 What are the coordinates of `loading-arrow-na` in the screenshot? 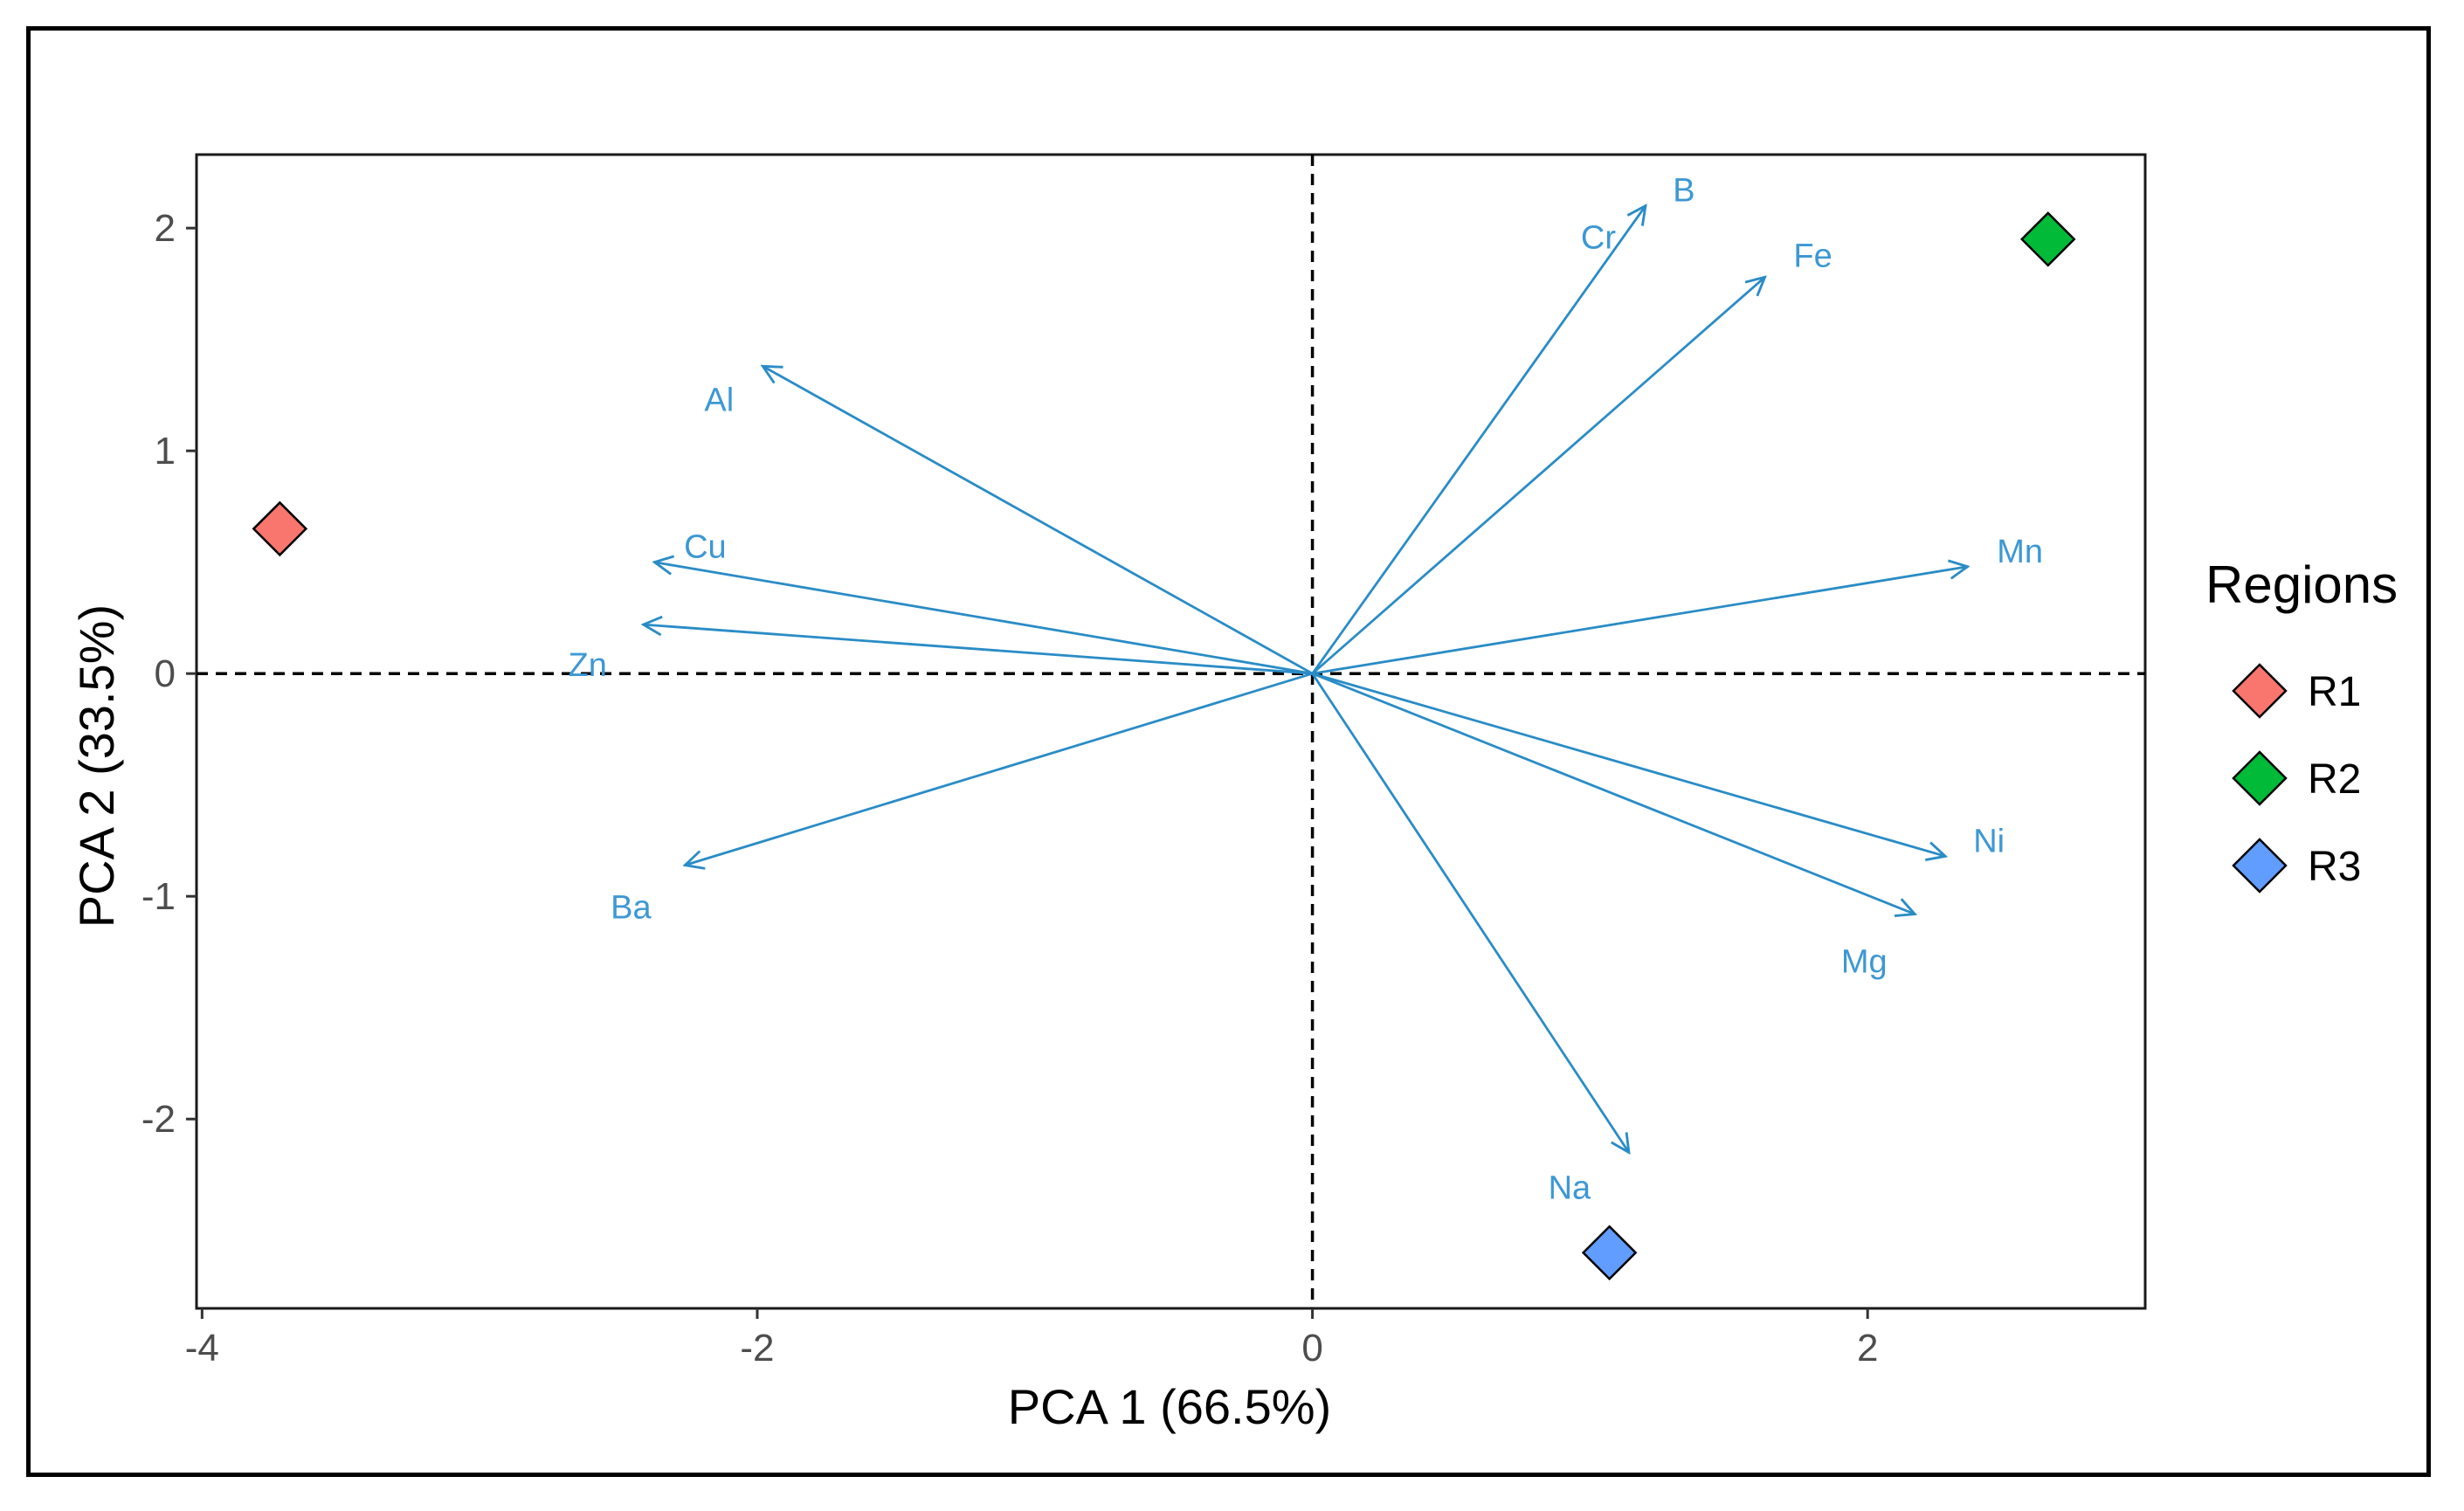 It's located at (1470, 912).